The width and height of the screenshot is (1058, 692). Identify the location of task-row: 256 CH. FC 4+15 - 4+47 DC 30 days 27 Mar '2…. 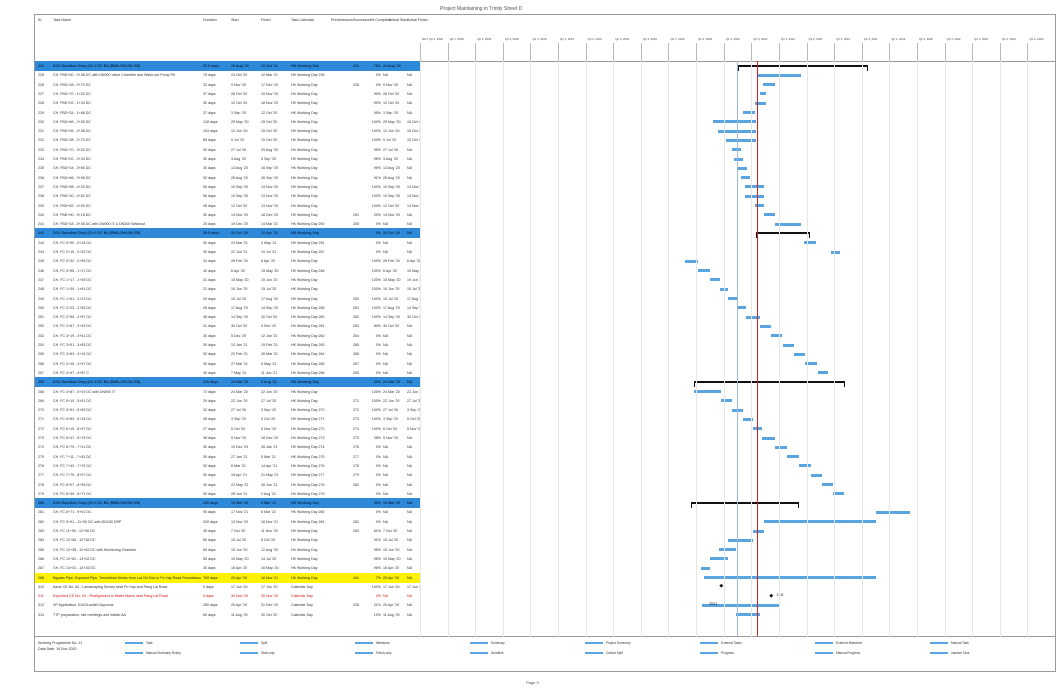
(227, 364).